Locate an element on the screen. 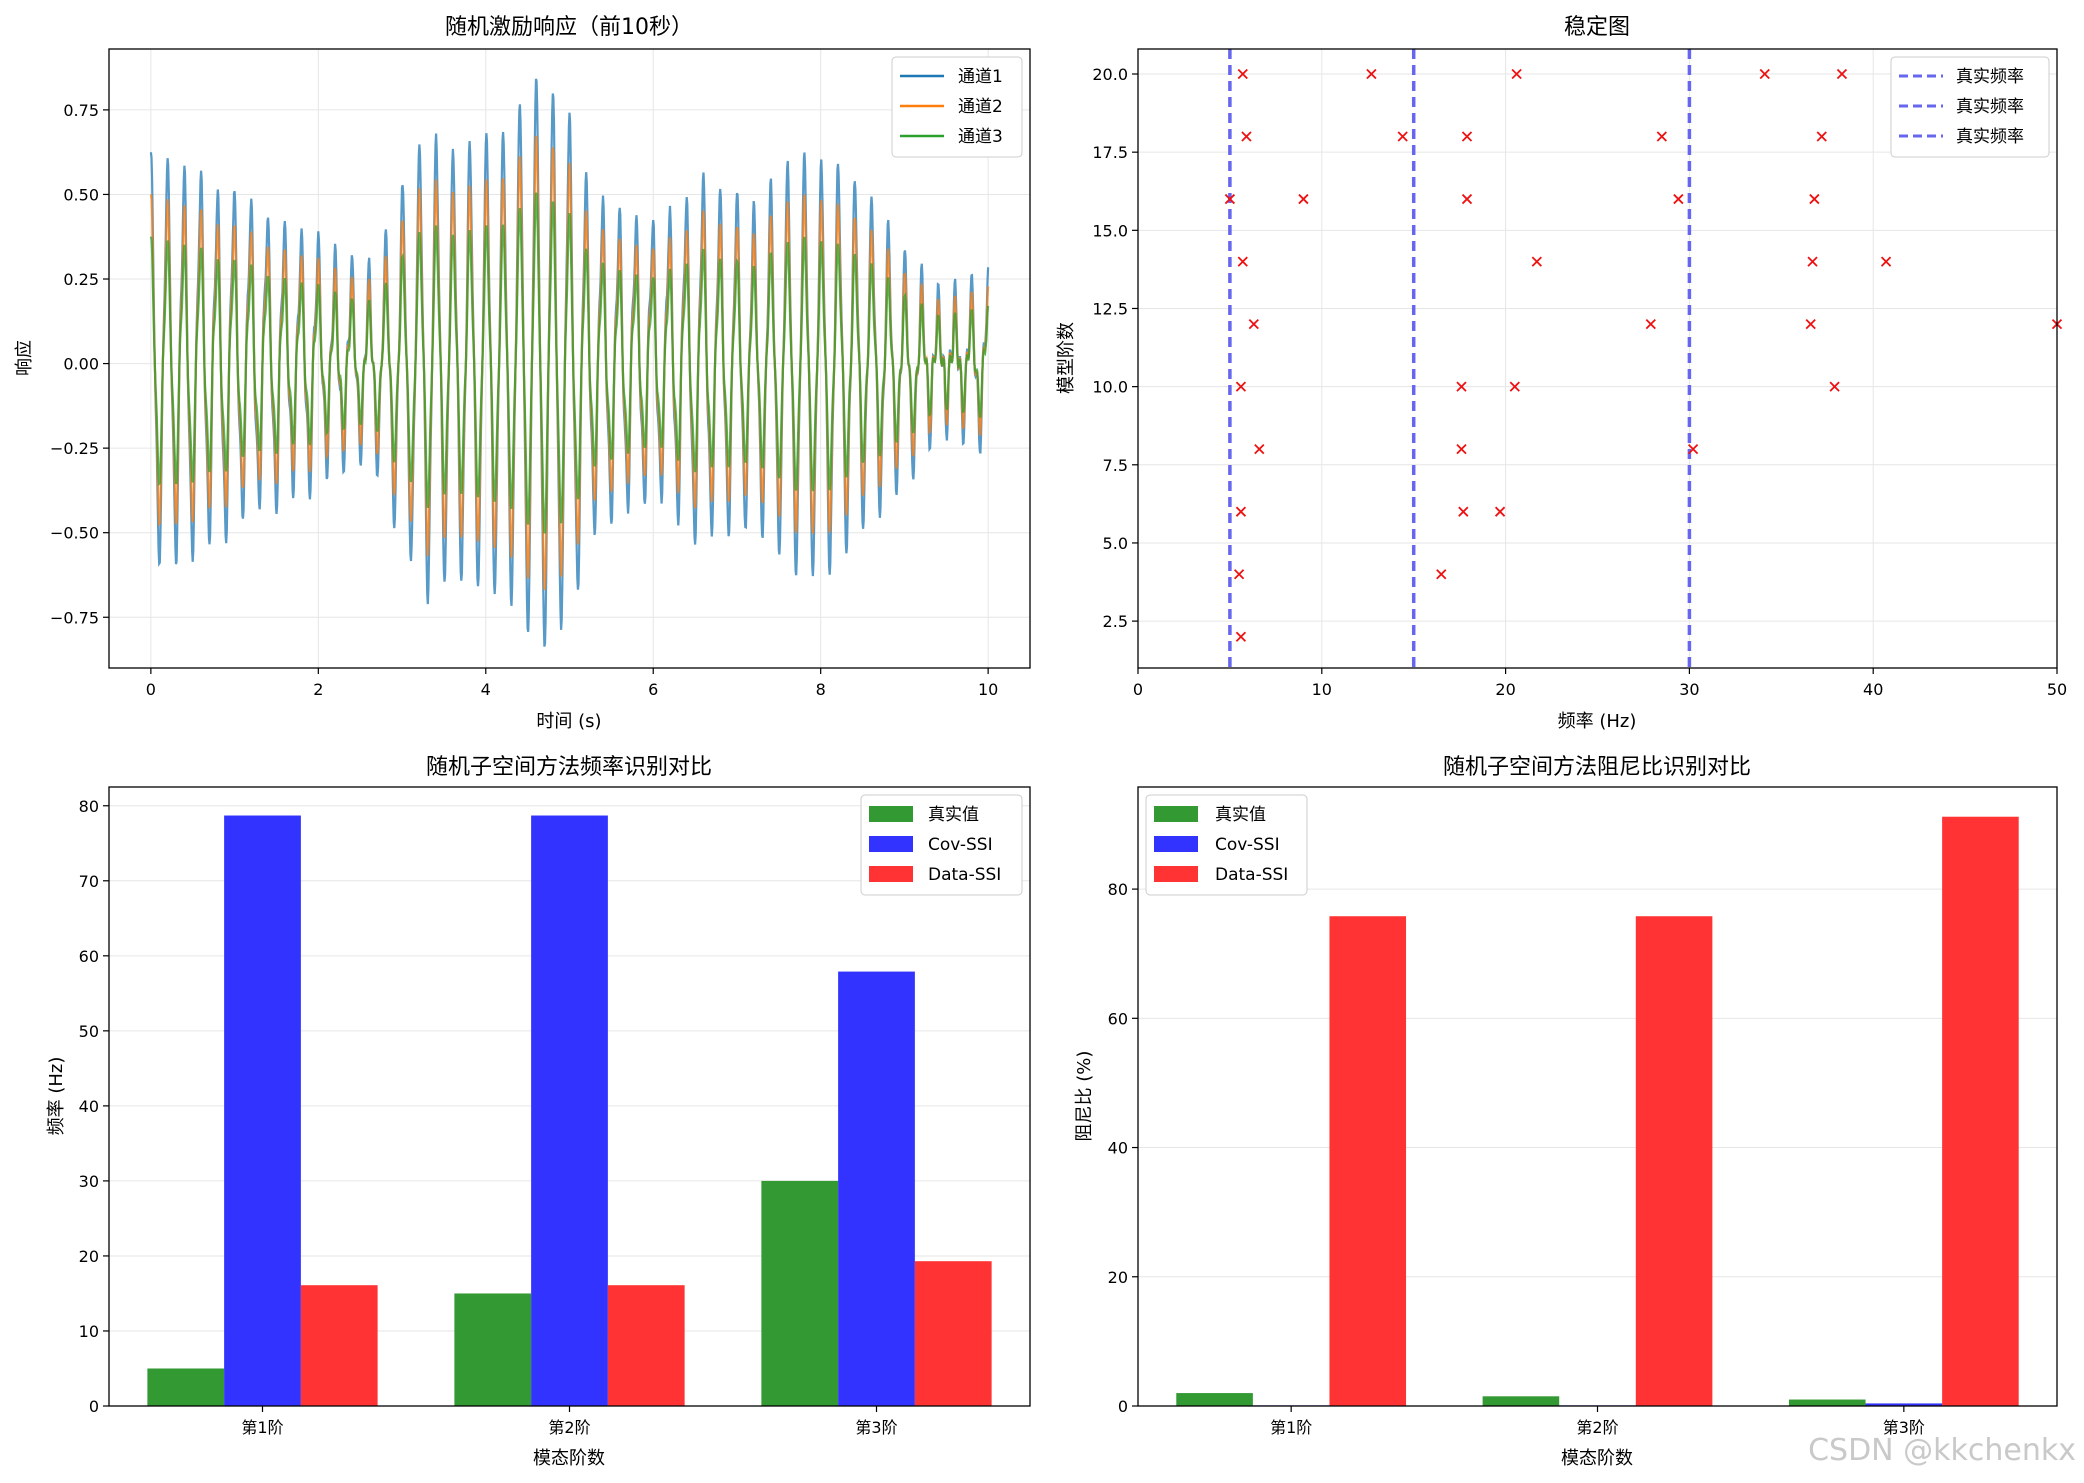  y-tick-label: −0.75 is located at coordinates (74, 617).